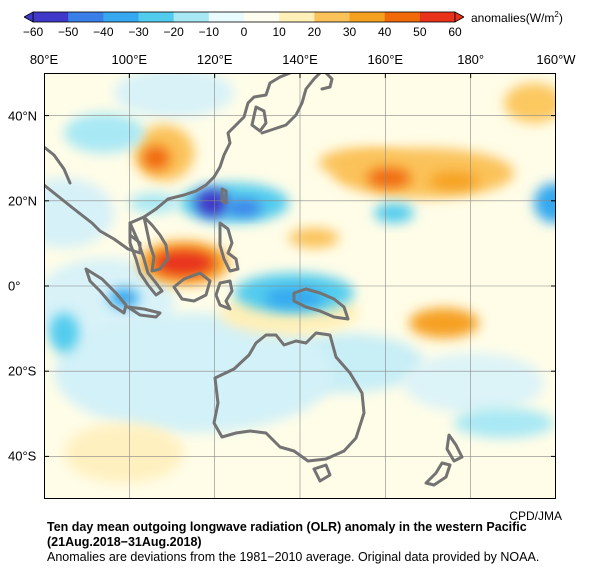  Describe the element at coordinates (44, 59) in the screenshot. I see `longitude-label: 80°E` at that location.